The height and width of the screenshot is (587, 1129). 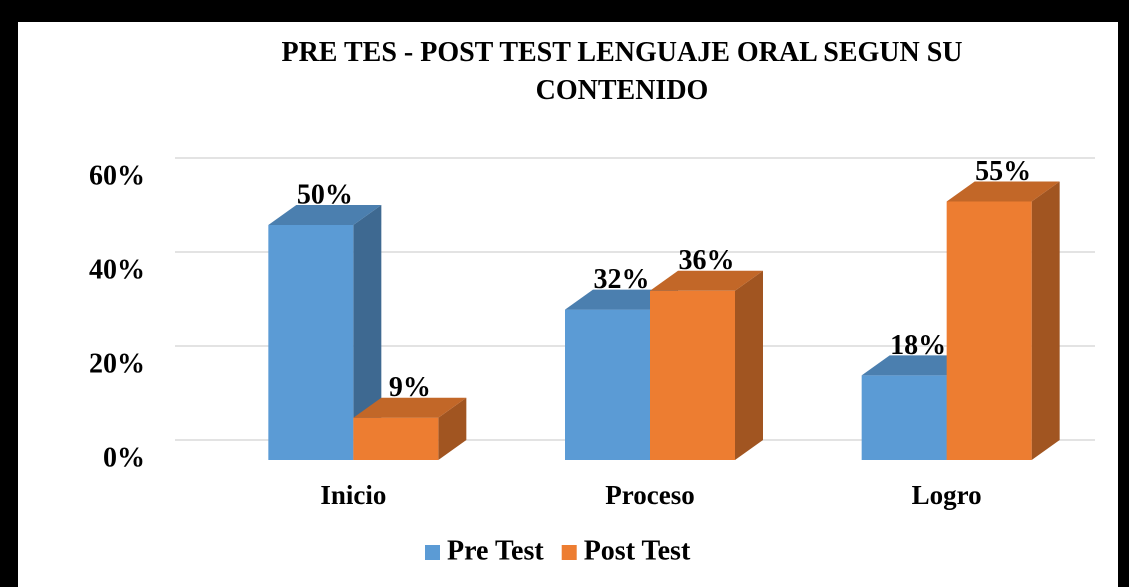 I want to click on data-label: 55%, so click(x=1003, y=171).